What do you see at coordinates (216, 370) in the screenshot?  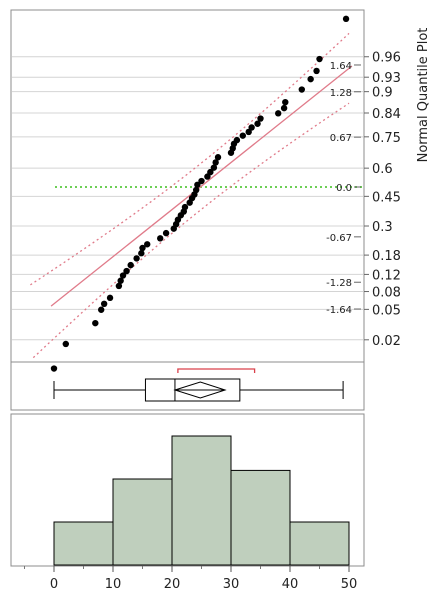 I see `shortest-half-bracket` at bounding box center [216, 370].